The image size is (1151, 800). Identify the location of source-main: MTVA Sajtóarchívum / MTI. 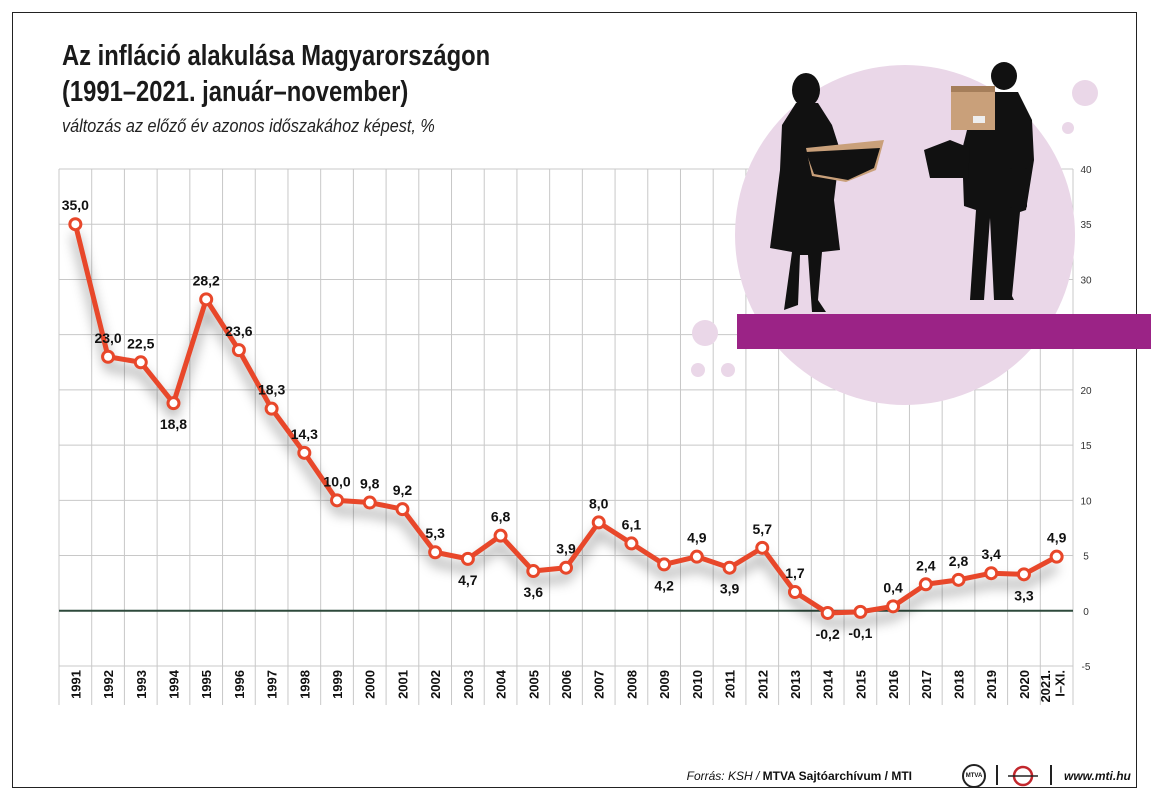
(837, 776).